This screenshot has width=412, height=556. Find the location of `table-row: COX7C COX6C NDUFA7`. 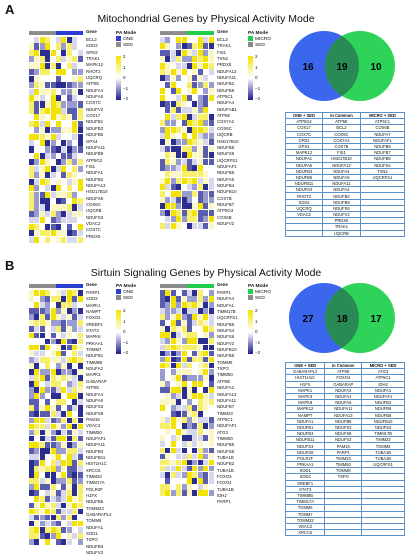

table-row: COX7C COX6C NDUFA7 is located at coordinates (345, 134).